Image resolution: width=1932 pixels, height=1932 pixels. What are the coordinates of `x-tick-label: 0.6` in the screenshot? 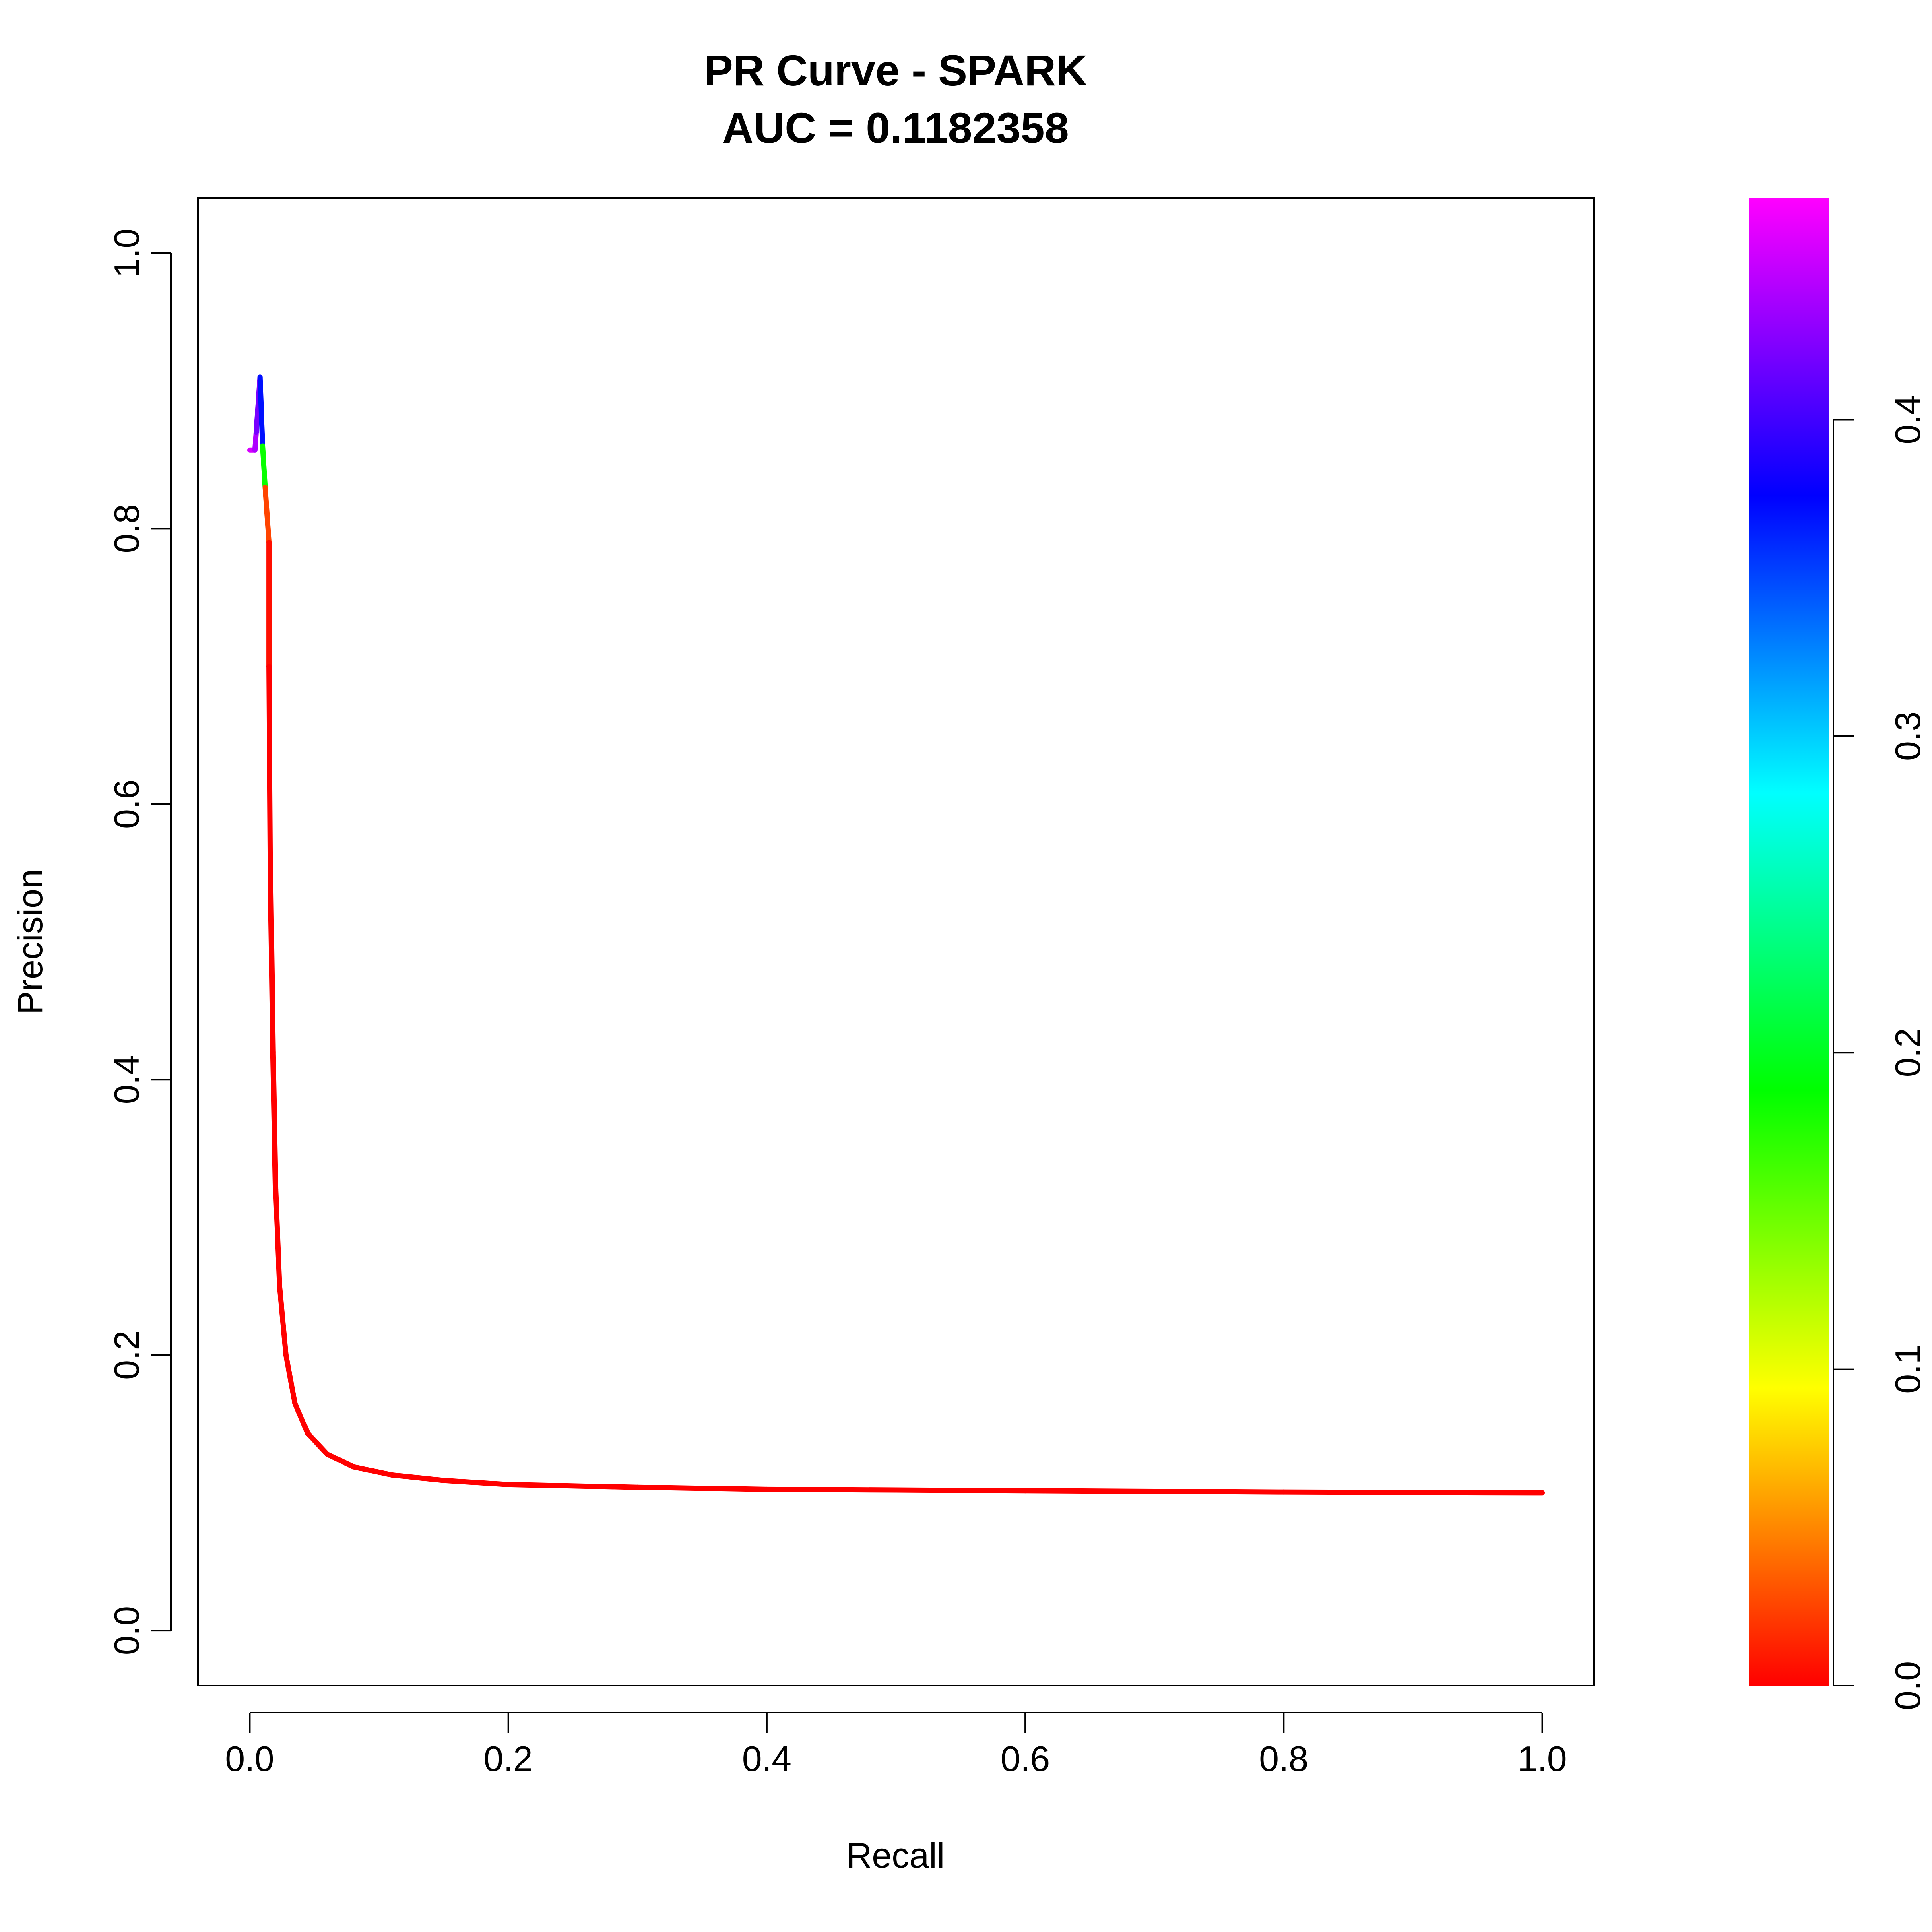 It's located at (1025, 1759).